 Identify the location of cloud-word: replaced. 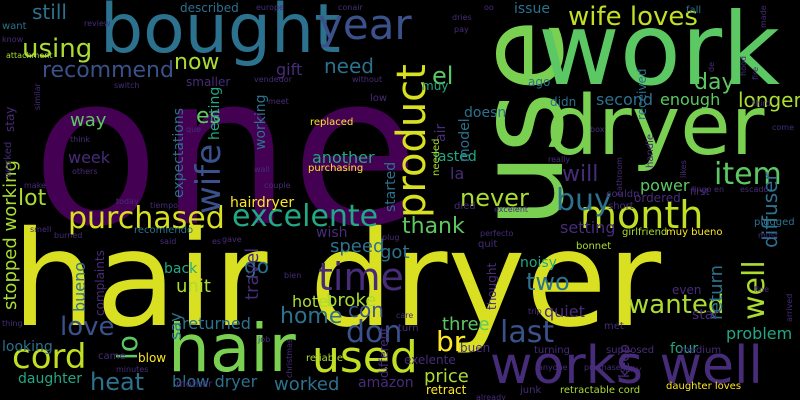
(332, 122).